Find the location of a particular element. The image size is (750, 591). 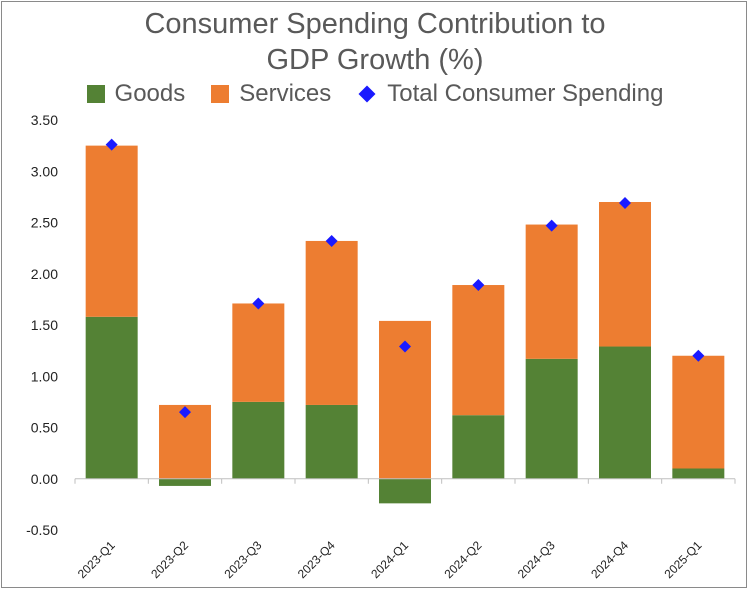

goods-swatch is located at coordinates (95, 94).